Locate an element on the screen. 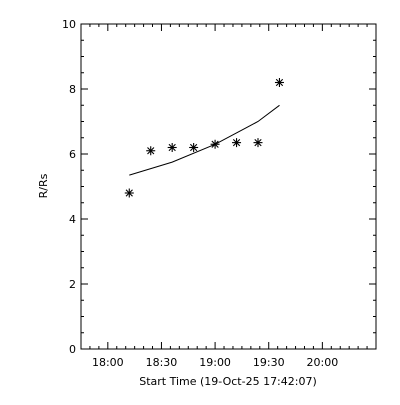 The image size is (400, 405). y-tick-label: 0 is located at coordinates (72, 349).